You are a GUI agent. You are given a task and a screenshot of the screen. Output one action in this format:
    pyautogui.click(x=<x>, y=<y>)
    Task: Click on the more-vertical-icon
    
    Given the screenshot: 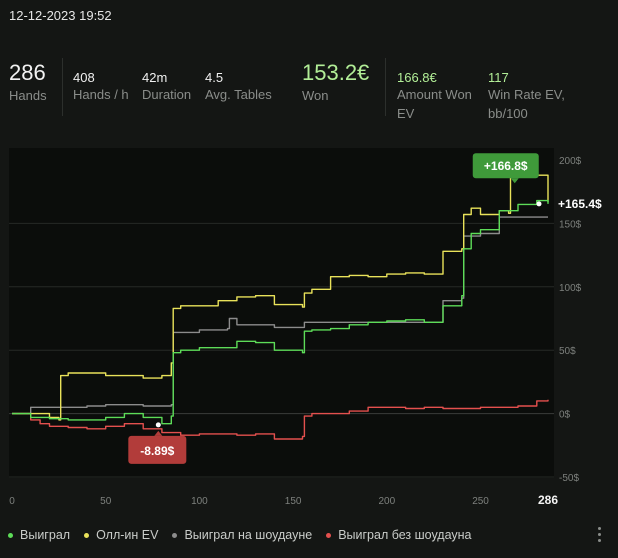 What is the action you would take?
    pyautogui.click(x=599, y=534)
    